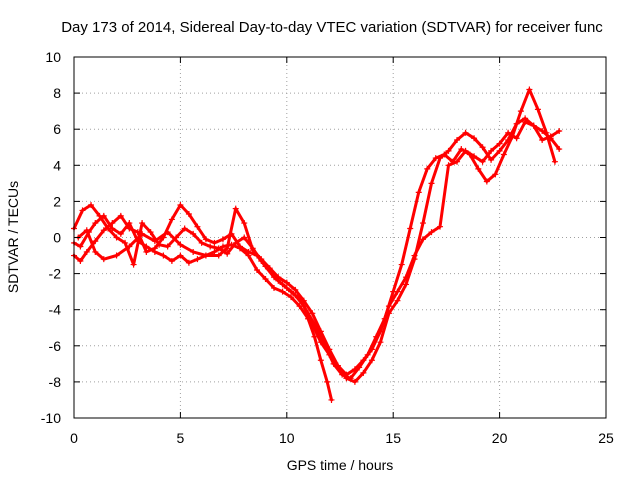 This screenshot has width=640, height=480. Describe the element at coordinates (55, 310) in the screenshot. I see `y-tick-label: -4` at that location.